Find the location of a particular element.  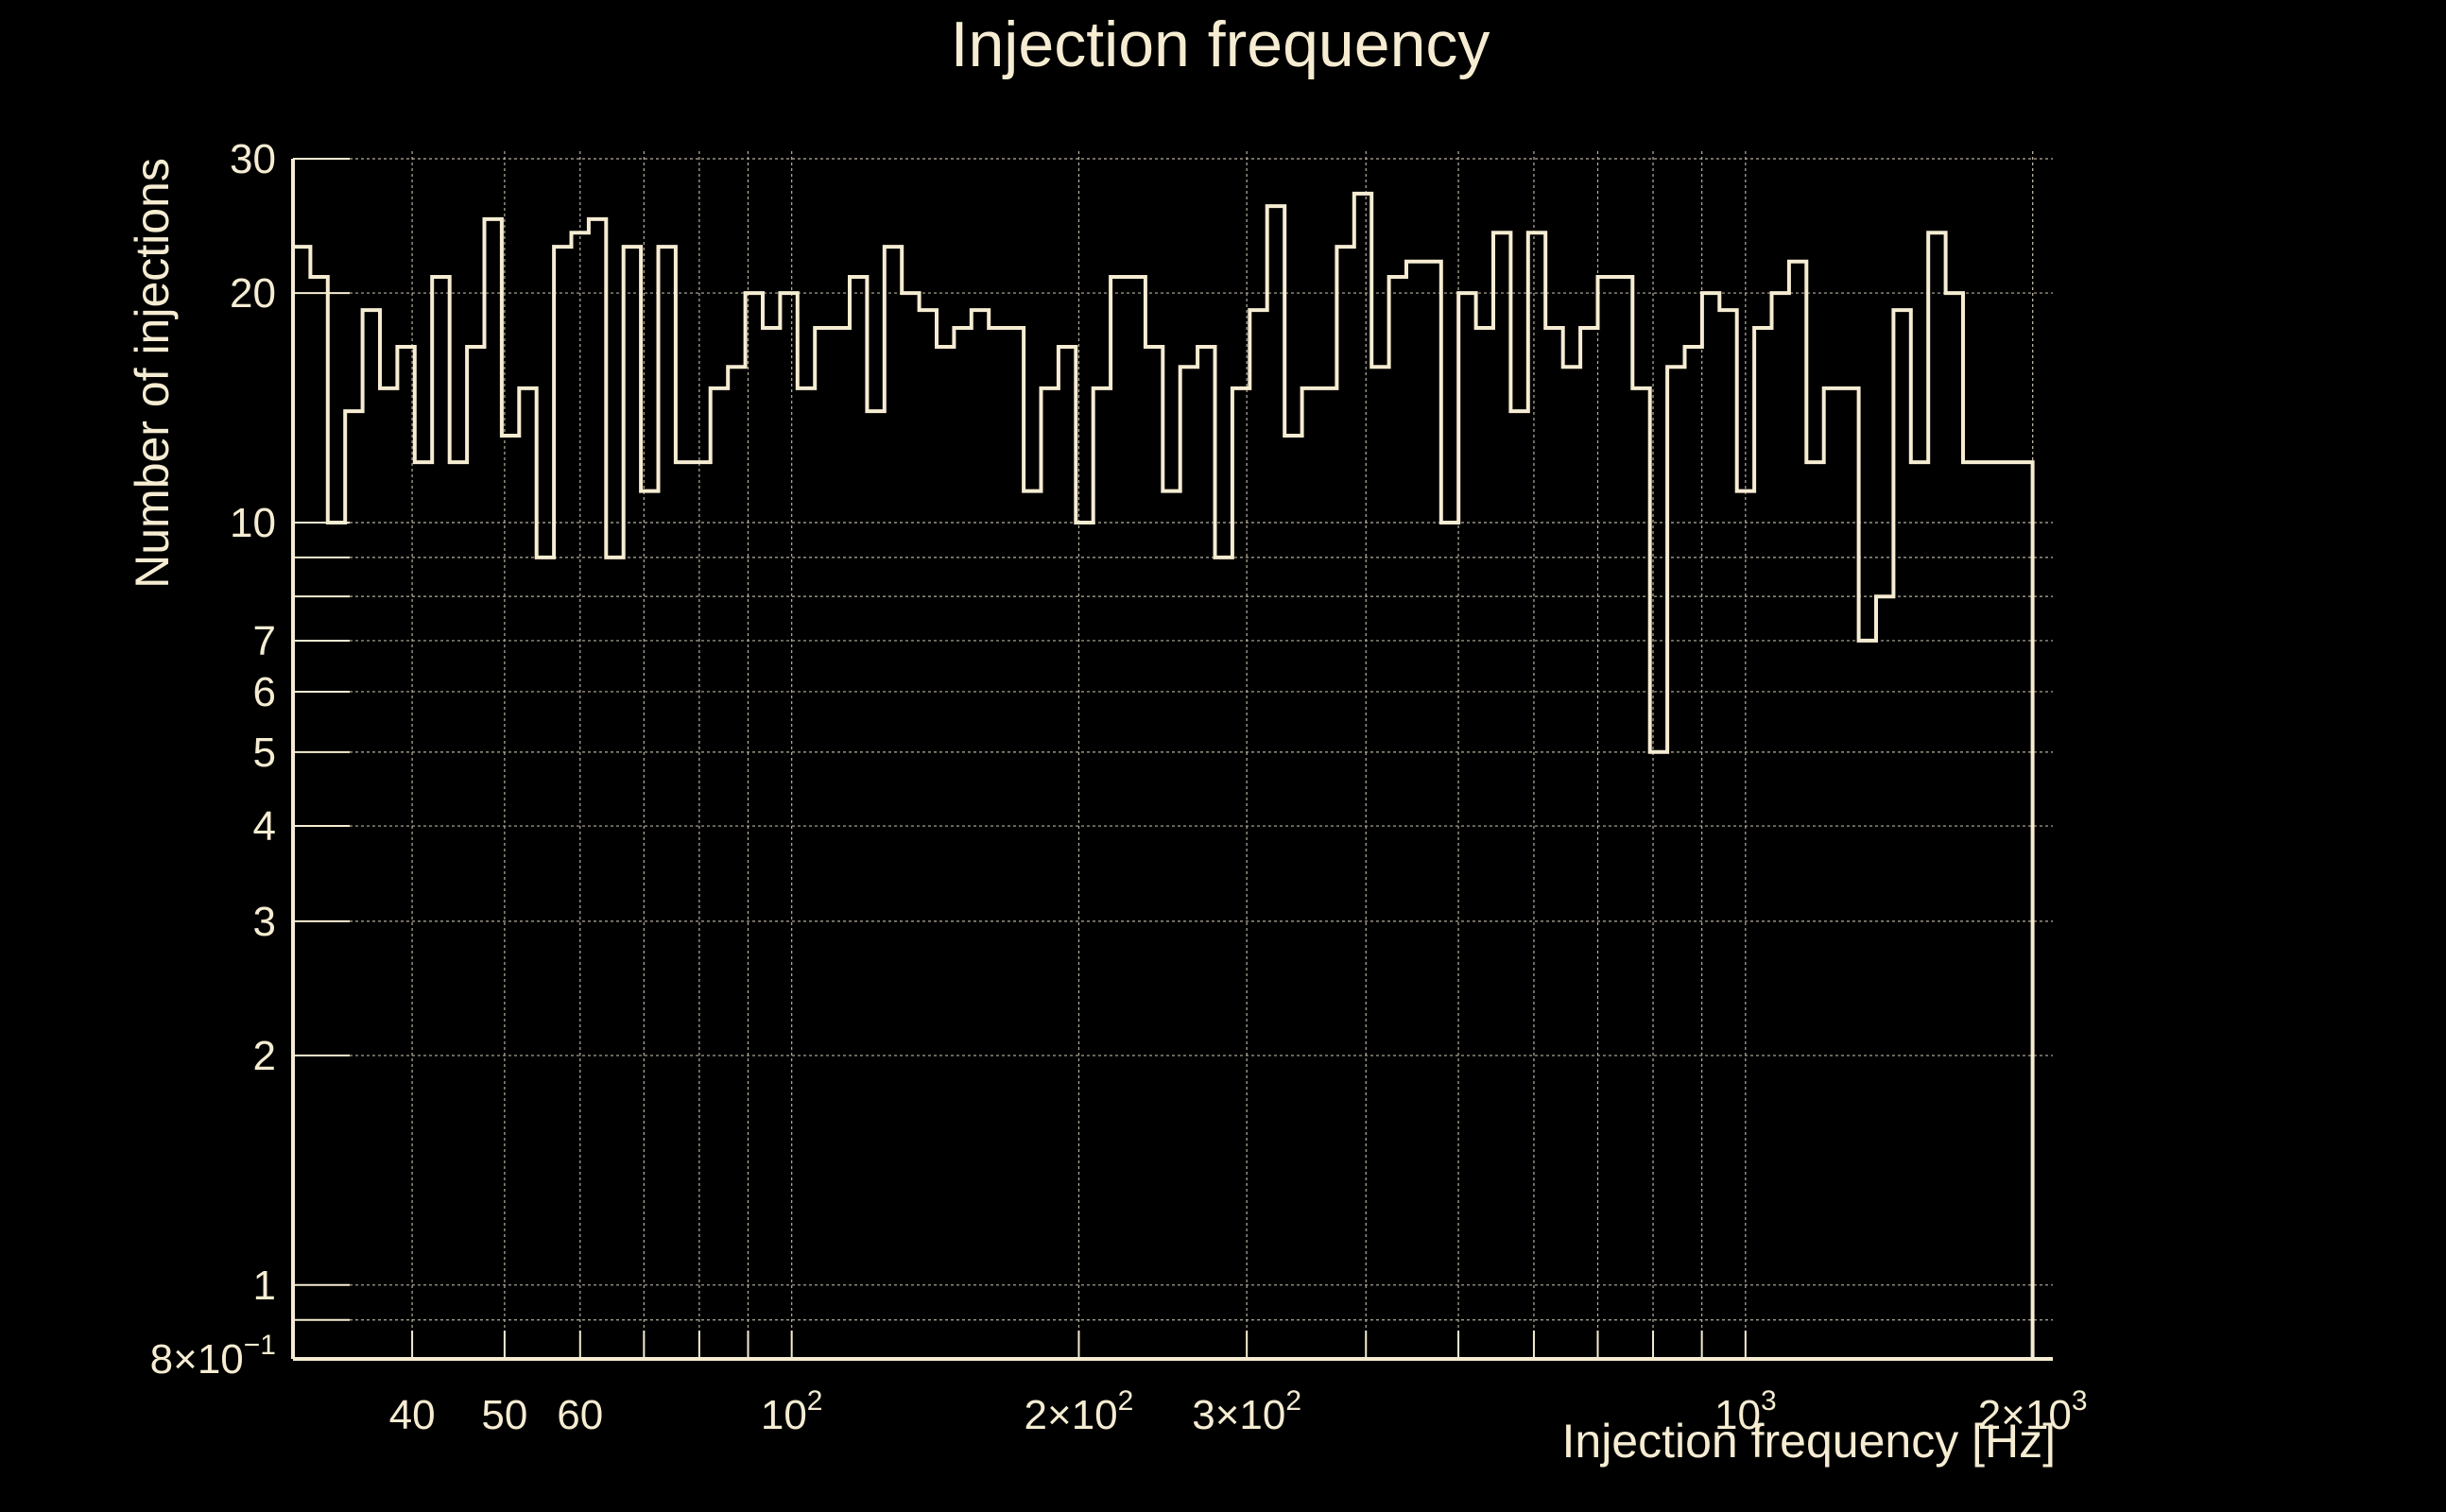

y-tick-label: 5 is located at coordinates (264, 753).